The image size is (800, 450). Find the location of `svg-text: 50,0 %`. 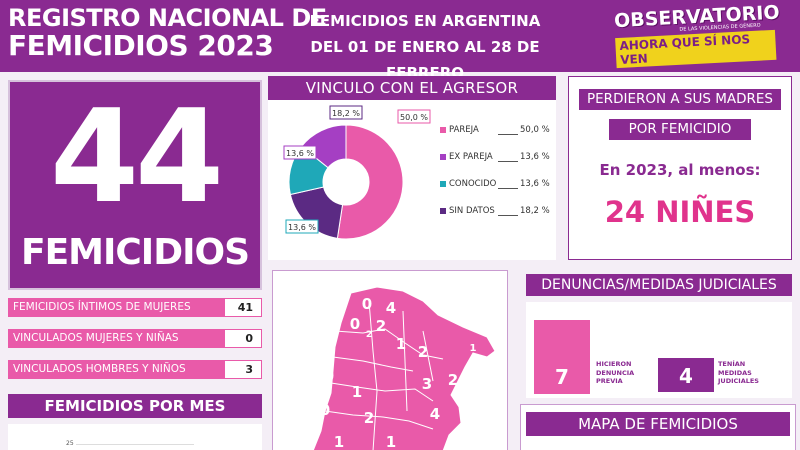

svg-text: 50,0 % is located at coordinates (414, 117).